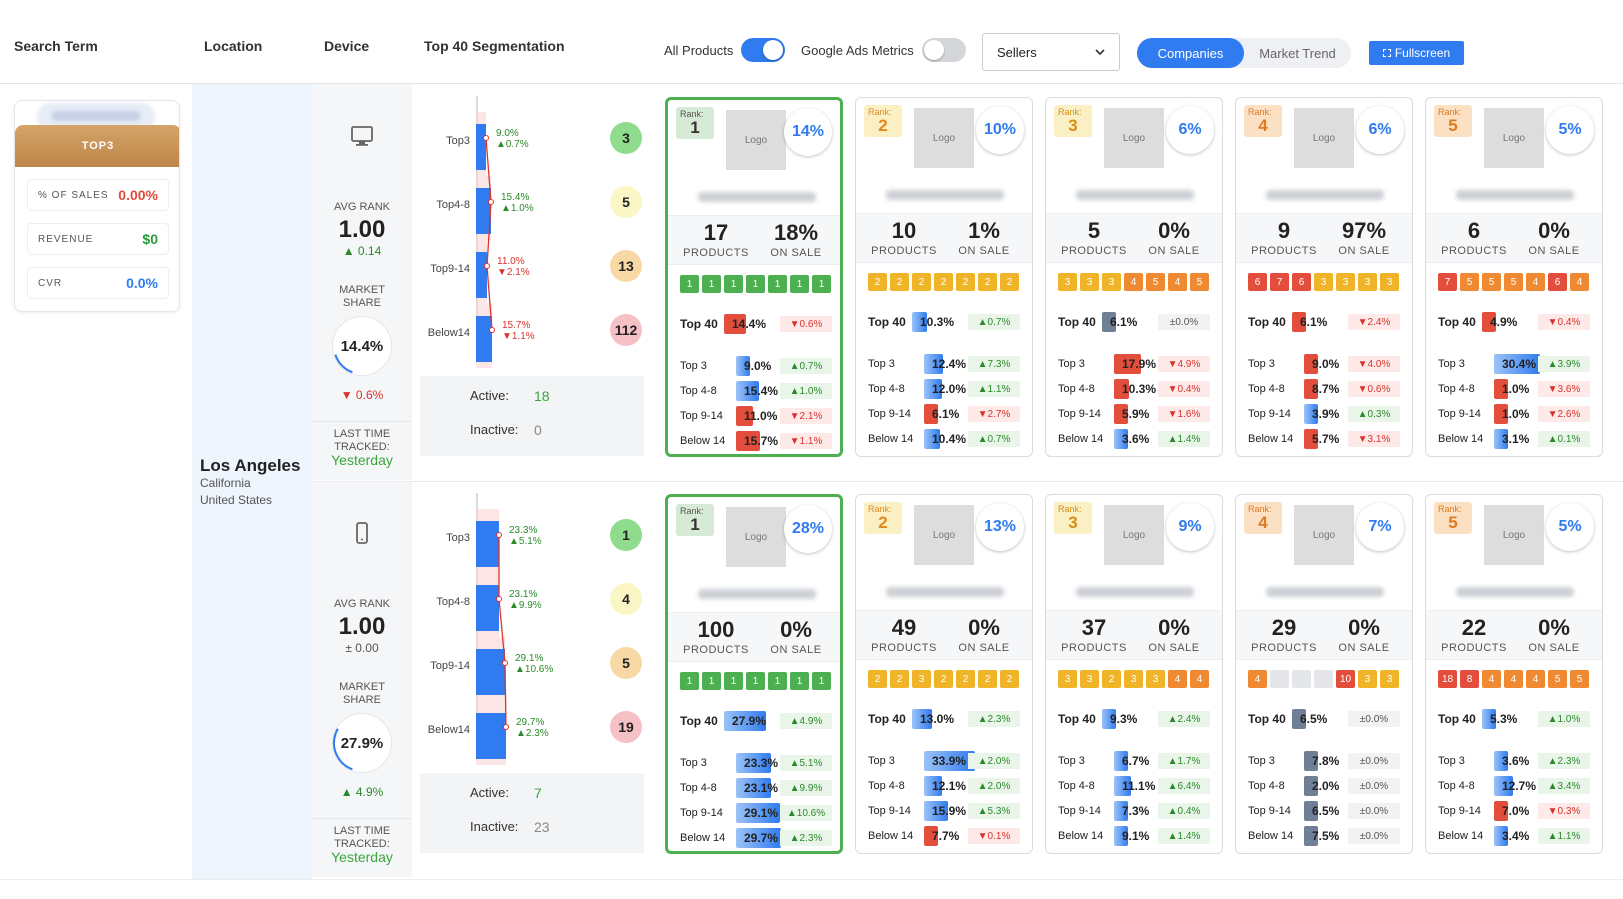  I want to click on segment-label: Below14, so click(448, 730).